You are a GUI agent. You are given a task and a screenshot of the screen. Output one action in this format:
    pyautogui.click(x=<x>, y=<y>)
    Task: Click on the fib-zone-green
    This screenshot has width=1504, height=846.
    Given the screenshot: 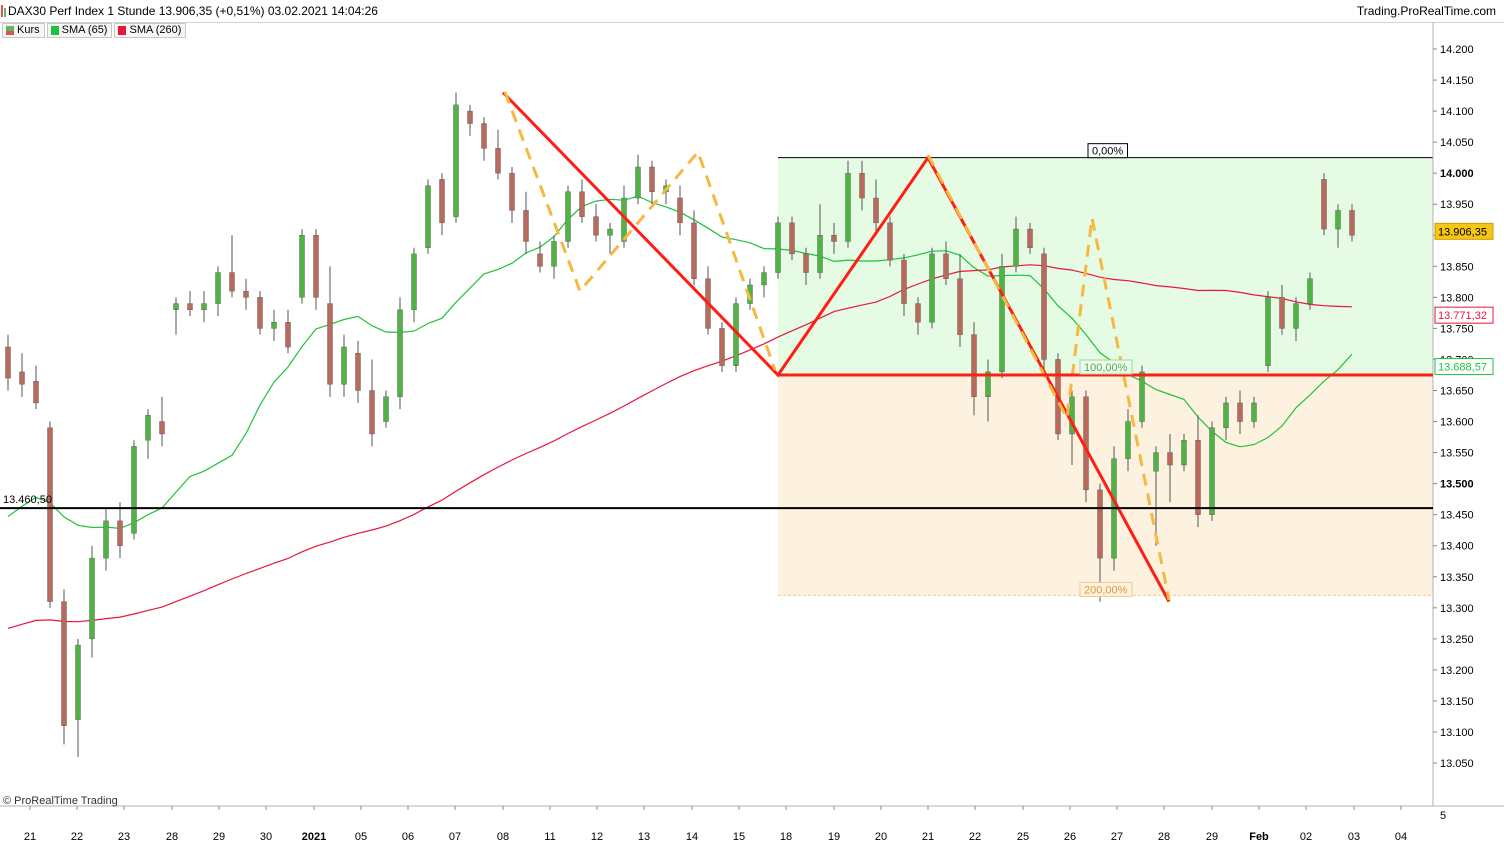 What is the action you would take?
    pyautogui.click(x=1105, y=266)
    